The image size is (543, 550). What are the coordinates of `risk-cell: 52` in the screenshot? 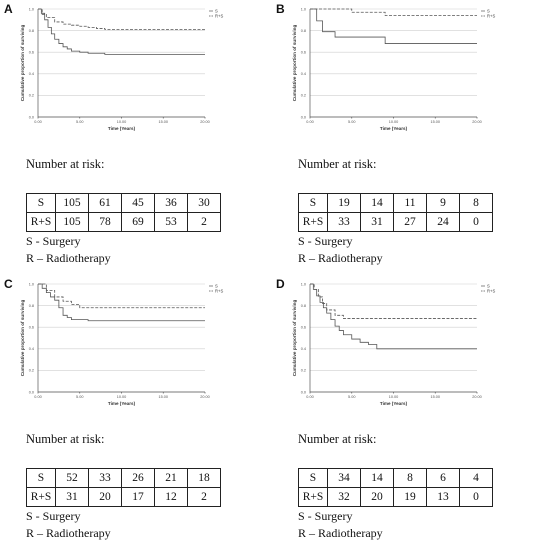 It's located at (72, 478).